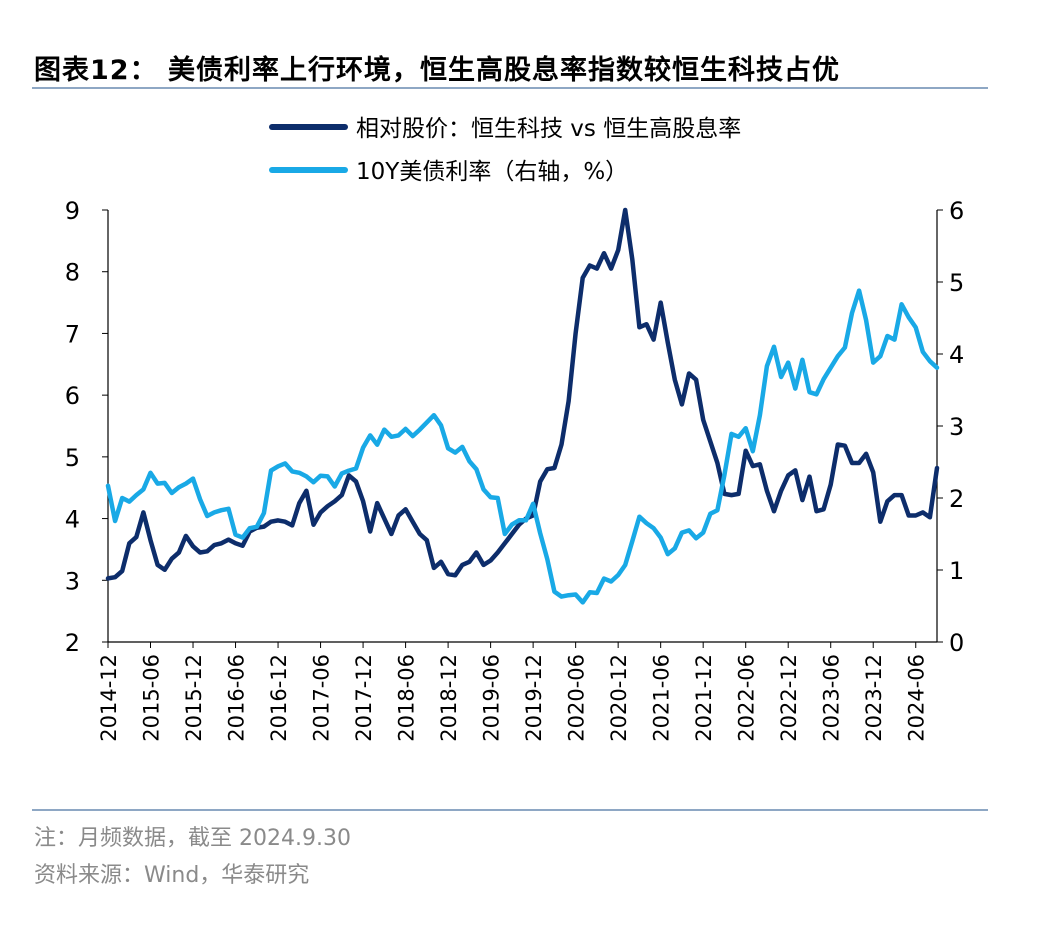 Image resolution: width=1058 pixels, height=934 pixels. What do you see at coordinates (747, 698) in the screenshot?
I see `x-tick-label: 2022-06` at bounding box center [747, 698].